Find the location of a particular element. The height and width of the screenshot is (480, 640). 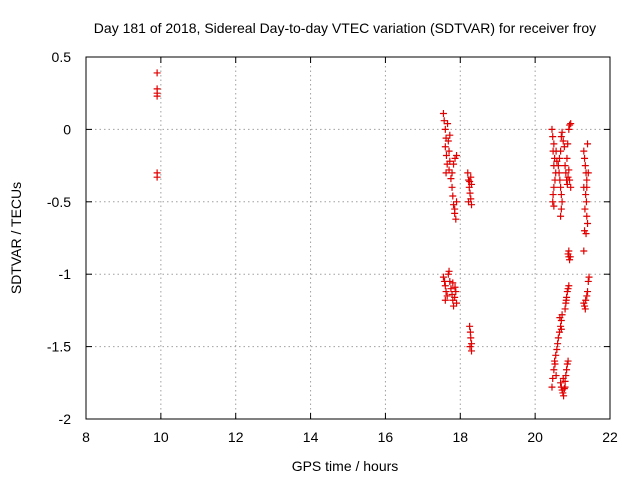

x-tick-label: 18 is located at coordinates (460, 437).